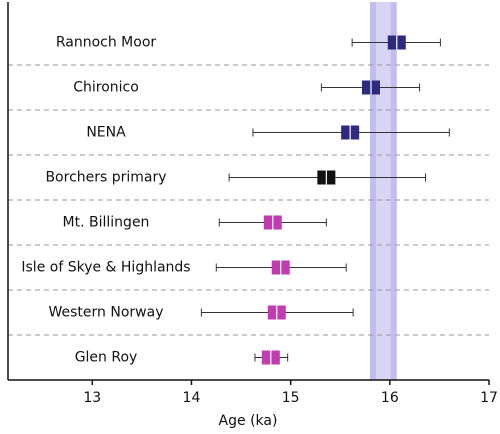 The width and height of the screenshot is (500, 434). What do you see at coordinates (106, 358) in the screenshot?
I see `category-label: Glen Roy` at bounding box center [106, 358].